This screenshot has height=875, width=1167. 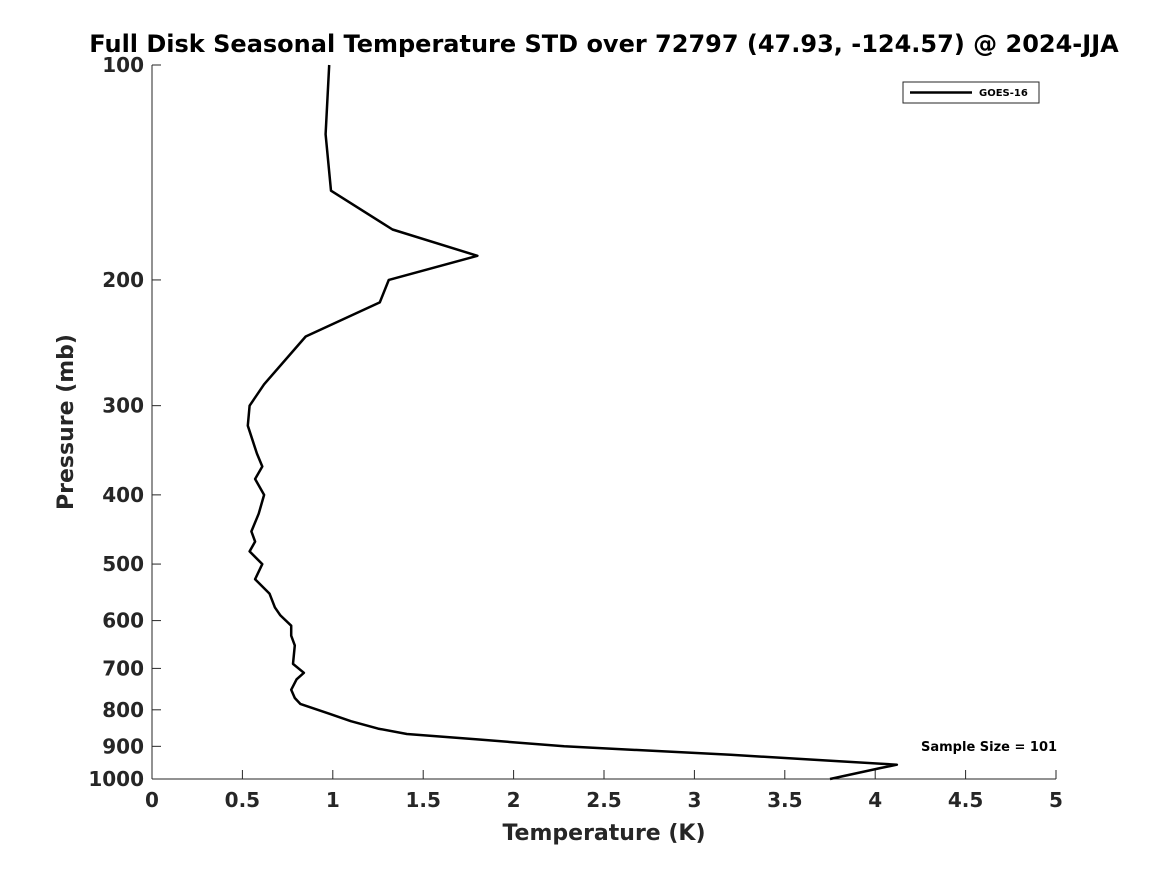 What do you see at coordinates (152, 800) in the screenshot?
I see `x-tick-label: 0` at bounding box center [152, 800].